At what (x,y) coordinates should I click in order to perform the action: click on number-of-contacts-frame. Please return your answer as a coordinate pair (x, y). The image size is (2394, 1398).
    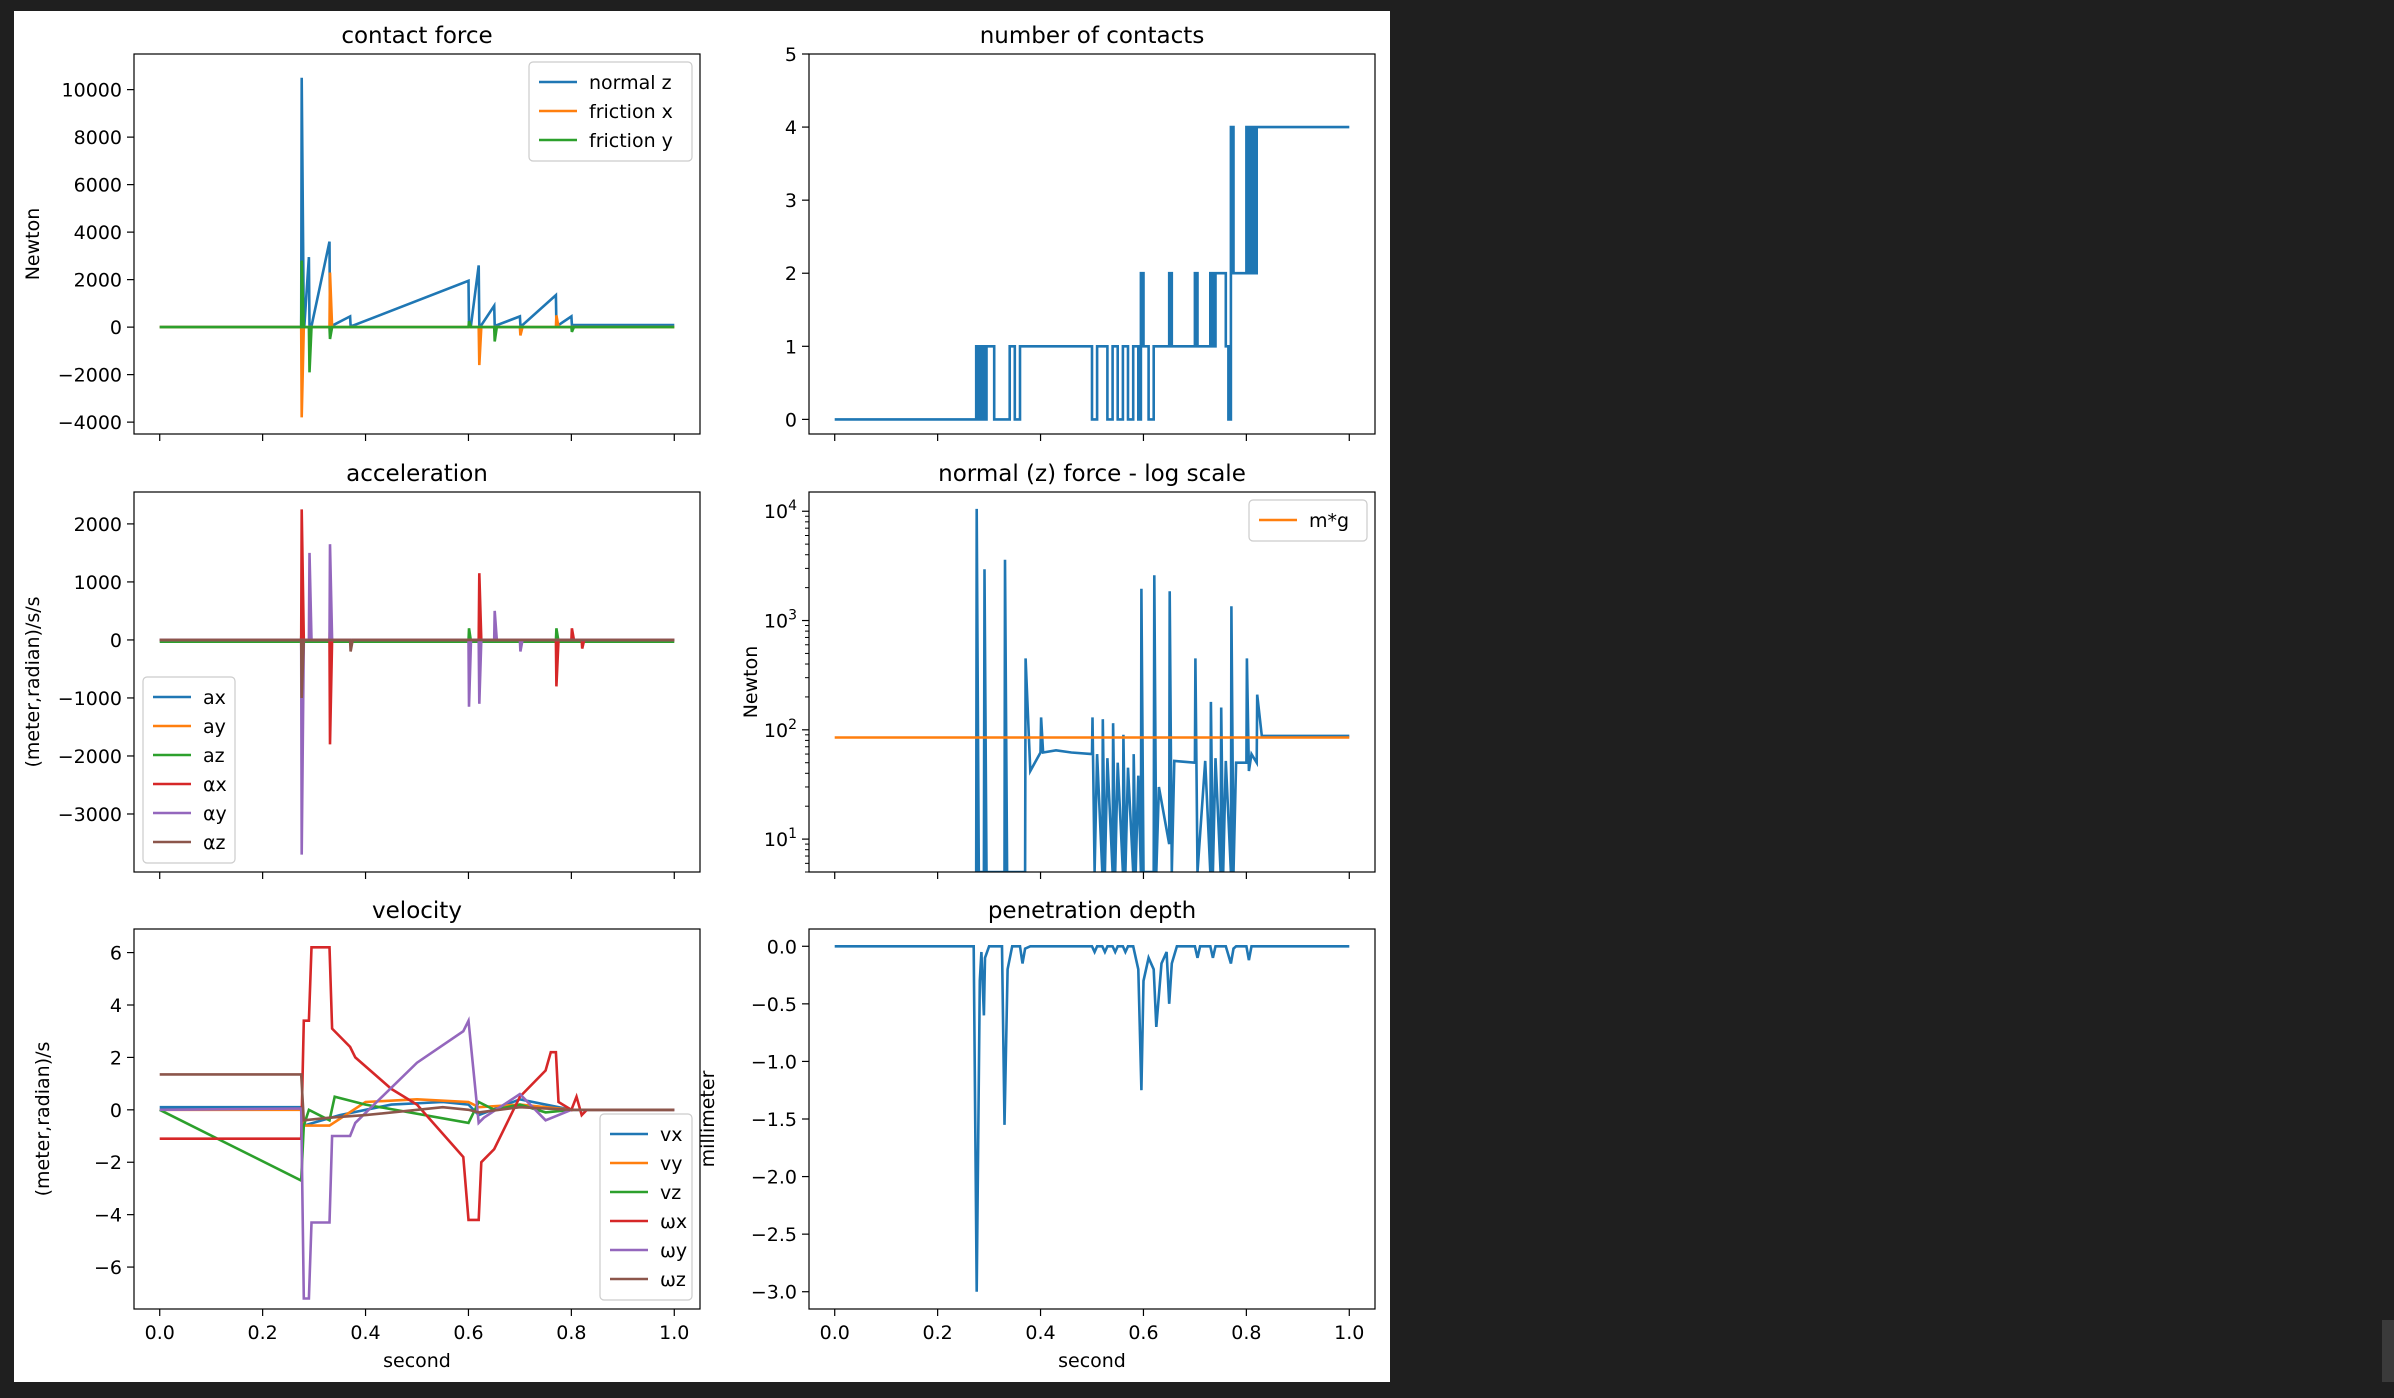
    Looking at the image, I should click on (1092, 244).